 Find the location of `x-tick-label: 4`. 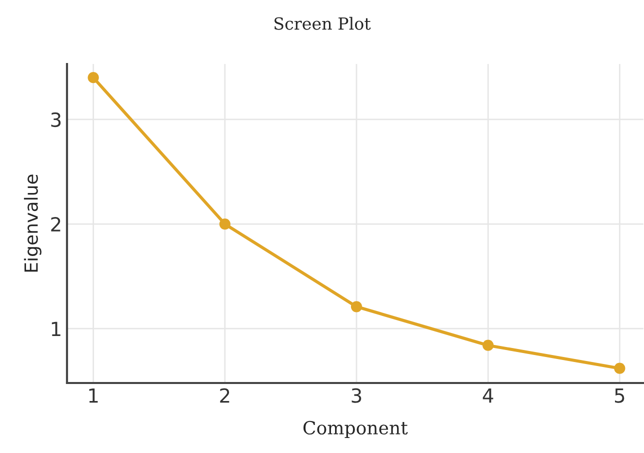

x-tick-label: 4 is located at coordinates (488, 395).